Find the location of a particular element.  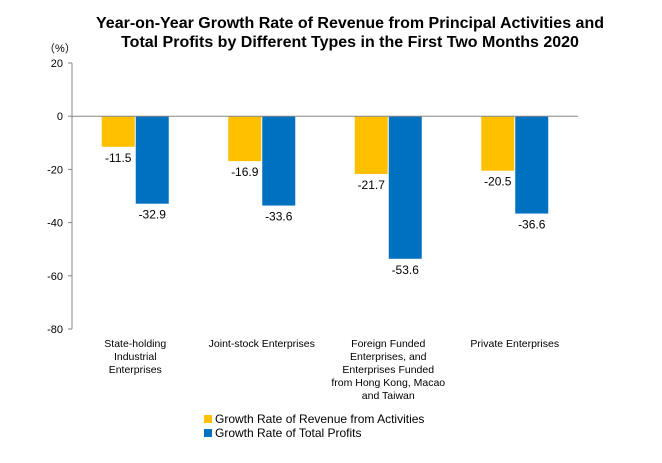

category-label-line: Private Enterprises is located at coordinates (515, 344).